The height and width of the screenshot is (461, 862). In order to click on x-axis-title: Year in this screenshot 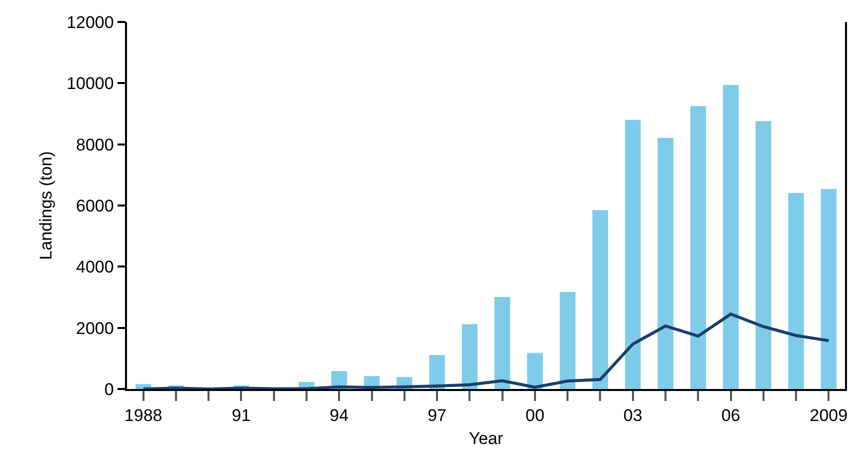, I will do `click(486, 438)`.